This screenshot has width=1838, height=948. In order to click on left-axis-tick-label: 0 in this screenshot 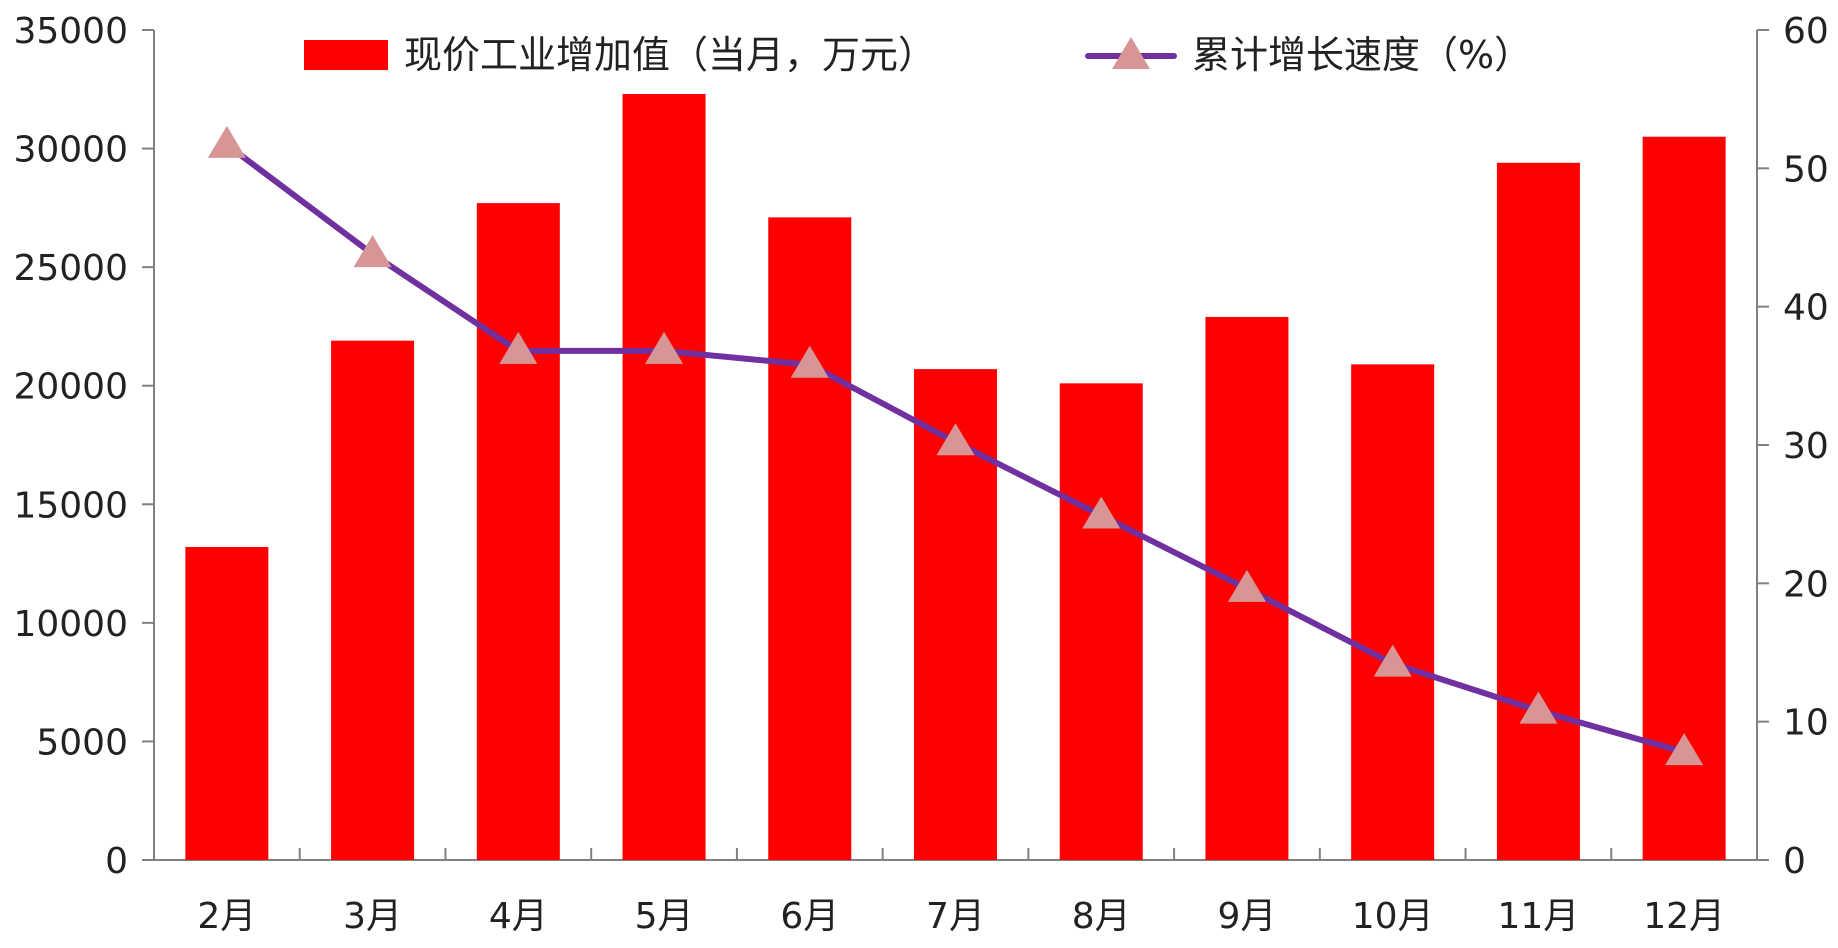, I will do `click(116, 861)`.